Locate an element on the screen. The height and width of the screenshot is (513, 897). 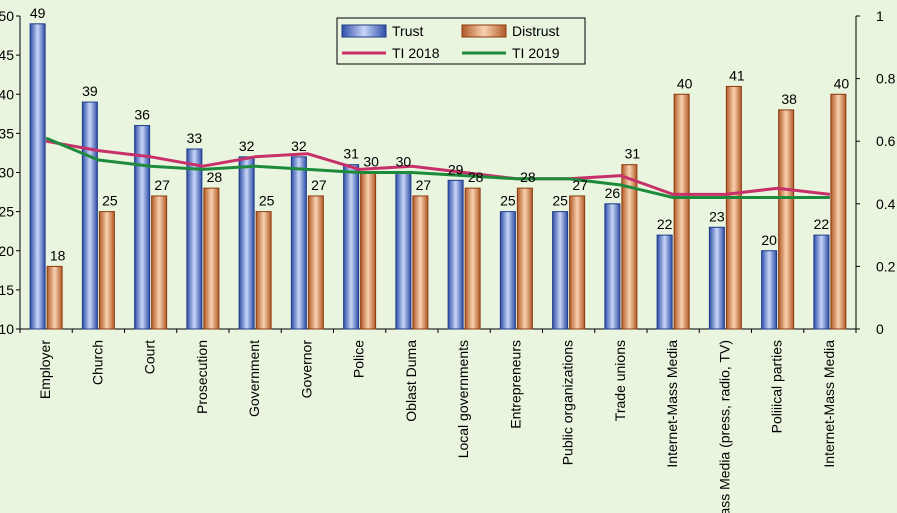
y-right-tick-label: 0 is located at coordinates (880, 329).